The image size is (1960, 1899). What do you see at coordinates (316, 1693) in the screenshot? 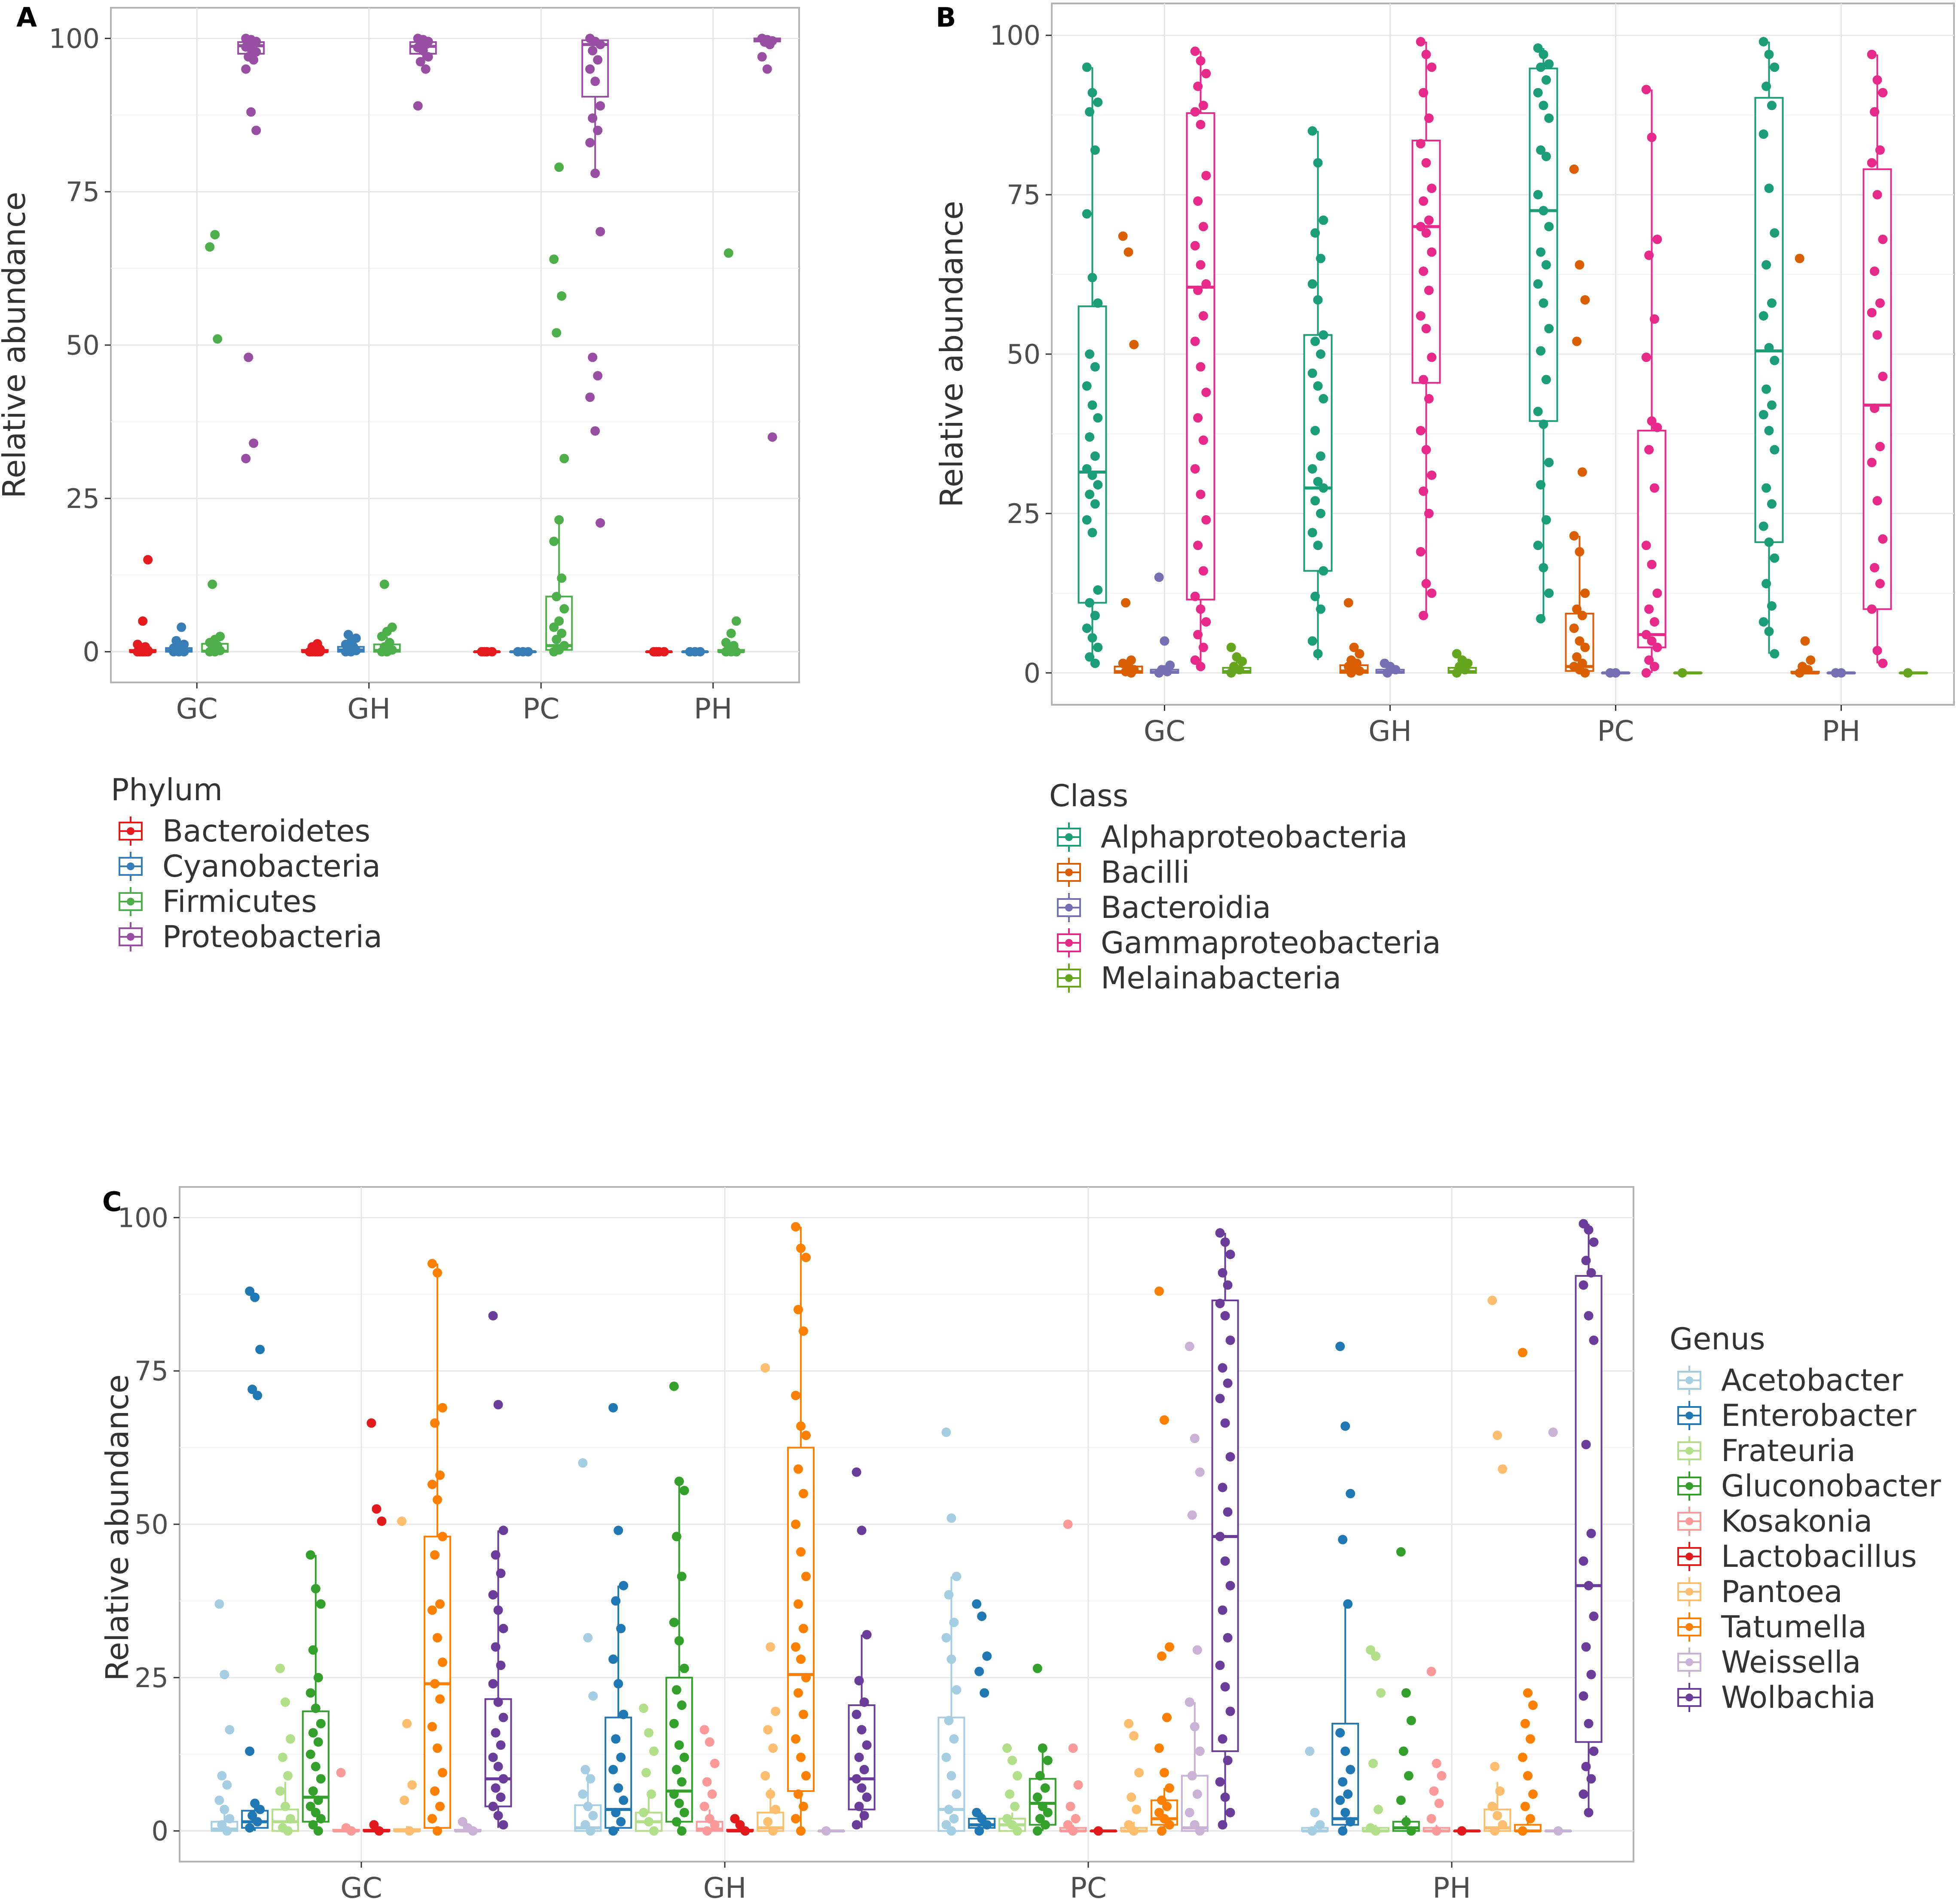
I see `box-gluconobacter-gc` at bounding box center [316, 1693].